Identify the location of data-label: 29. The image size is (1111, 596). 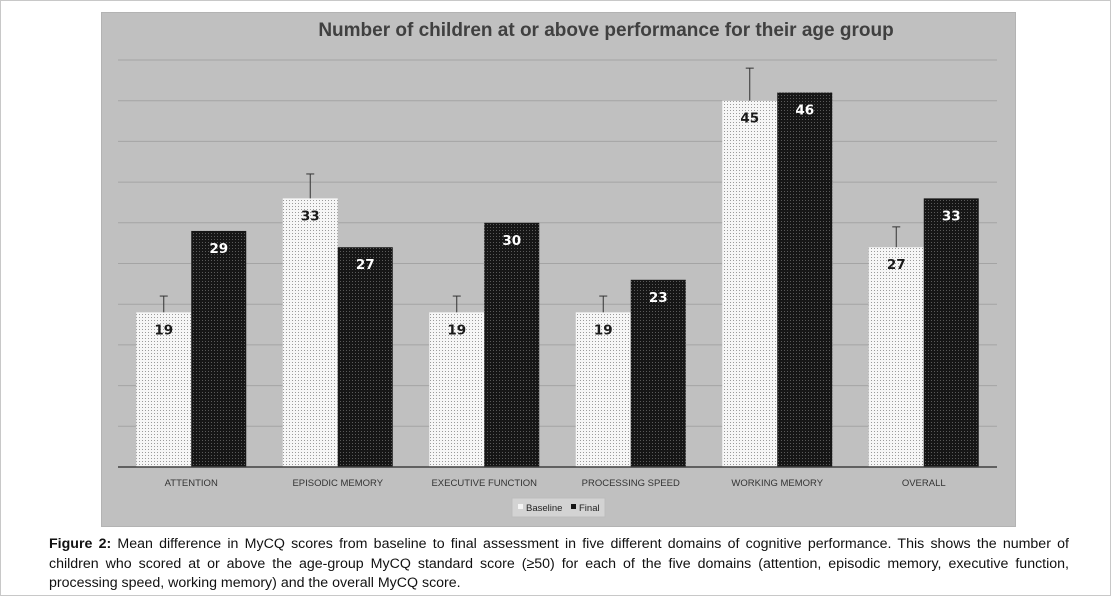
(218, 249).